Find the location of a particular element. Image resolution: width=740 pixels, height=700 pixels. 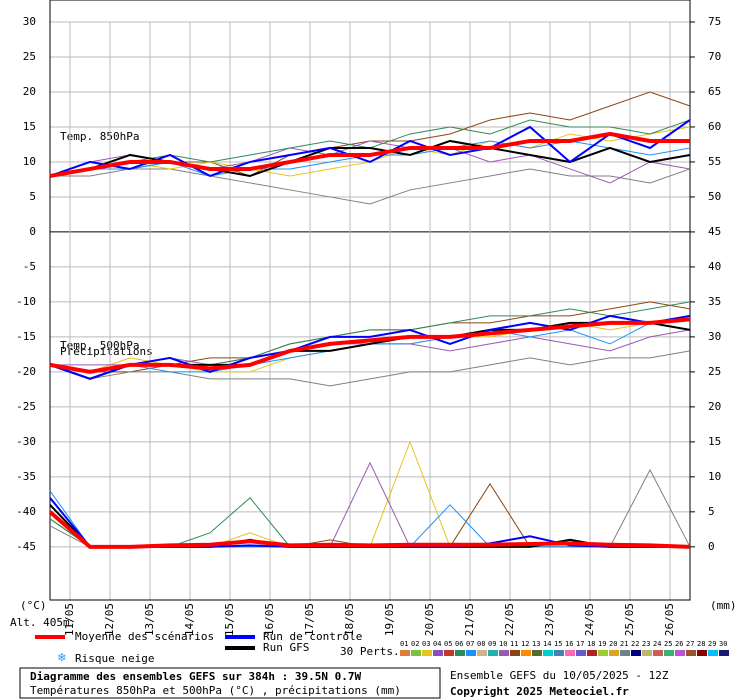

x-tick-label: 17/05 is located at coordinates (309, 619).